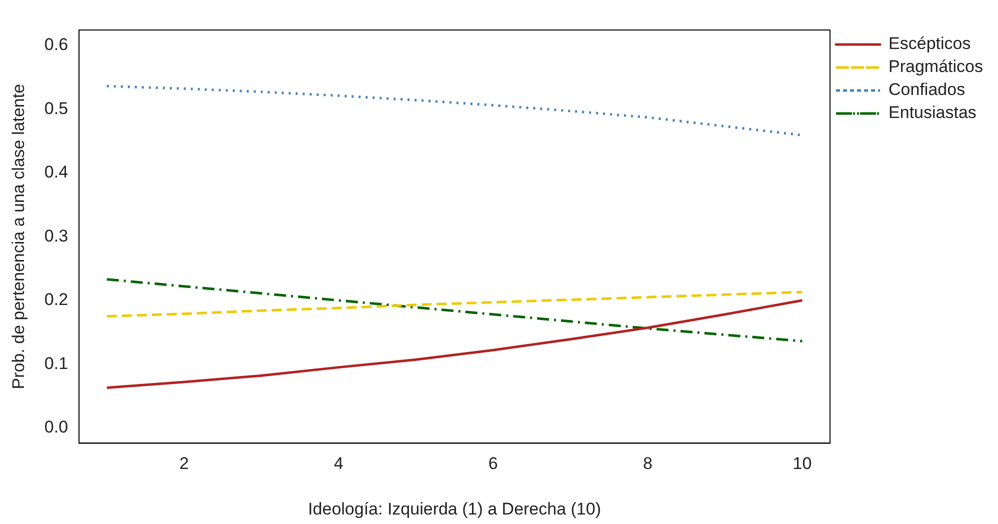  I want to click on x-tick-label: 6, so click(493, 464).